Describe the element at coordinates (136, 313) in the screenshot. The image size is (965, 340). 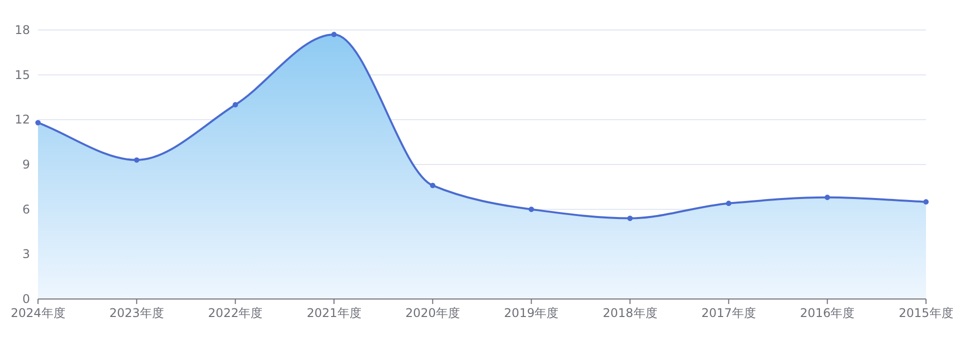
I see `x-tick-label: 2023年度` at that location.